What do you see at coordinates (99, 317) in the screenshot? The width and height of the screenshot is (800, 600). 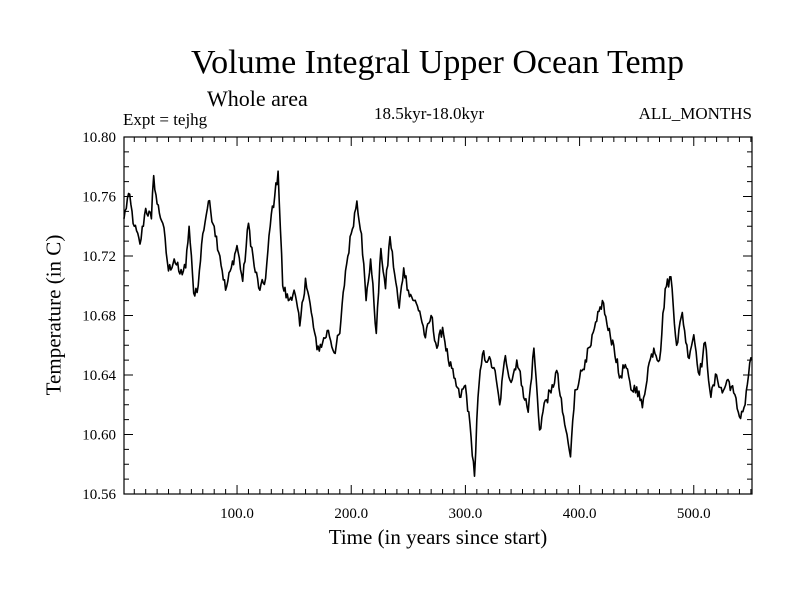 I see `y-tick-label: 10.68` at bounding box center [99, 317].